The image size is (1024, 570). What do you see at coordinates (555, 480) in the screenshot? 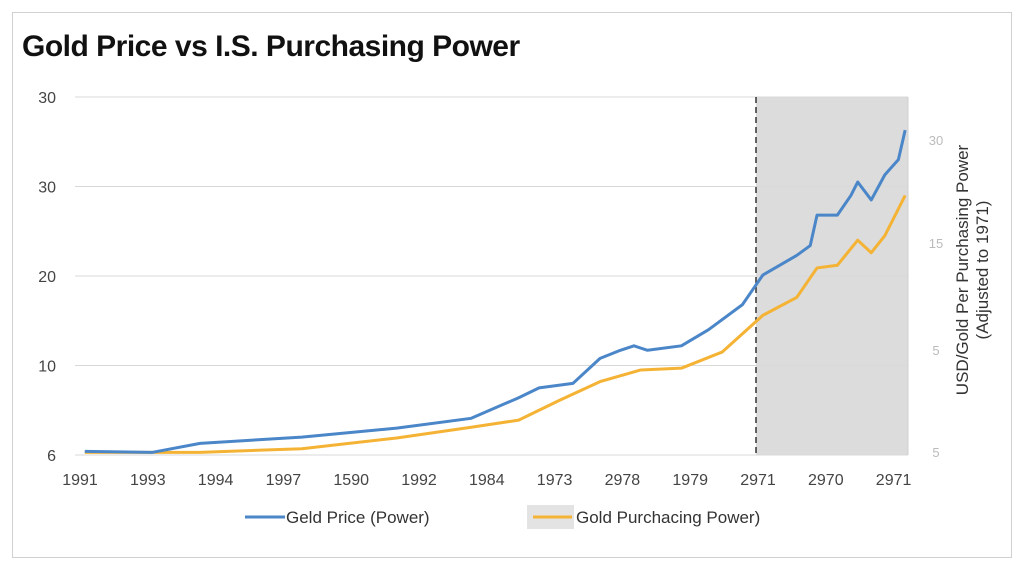
I see `x-tick-label: 1973` at bounding box center [555, 480].